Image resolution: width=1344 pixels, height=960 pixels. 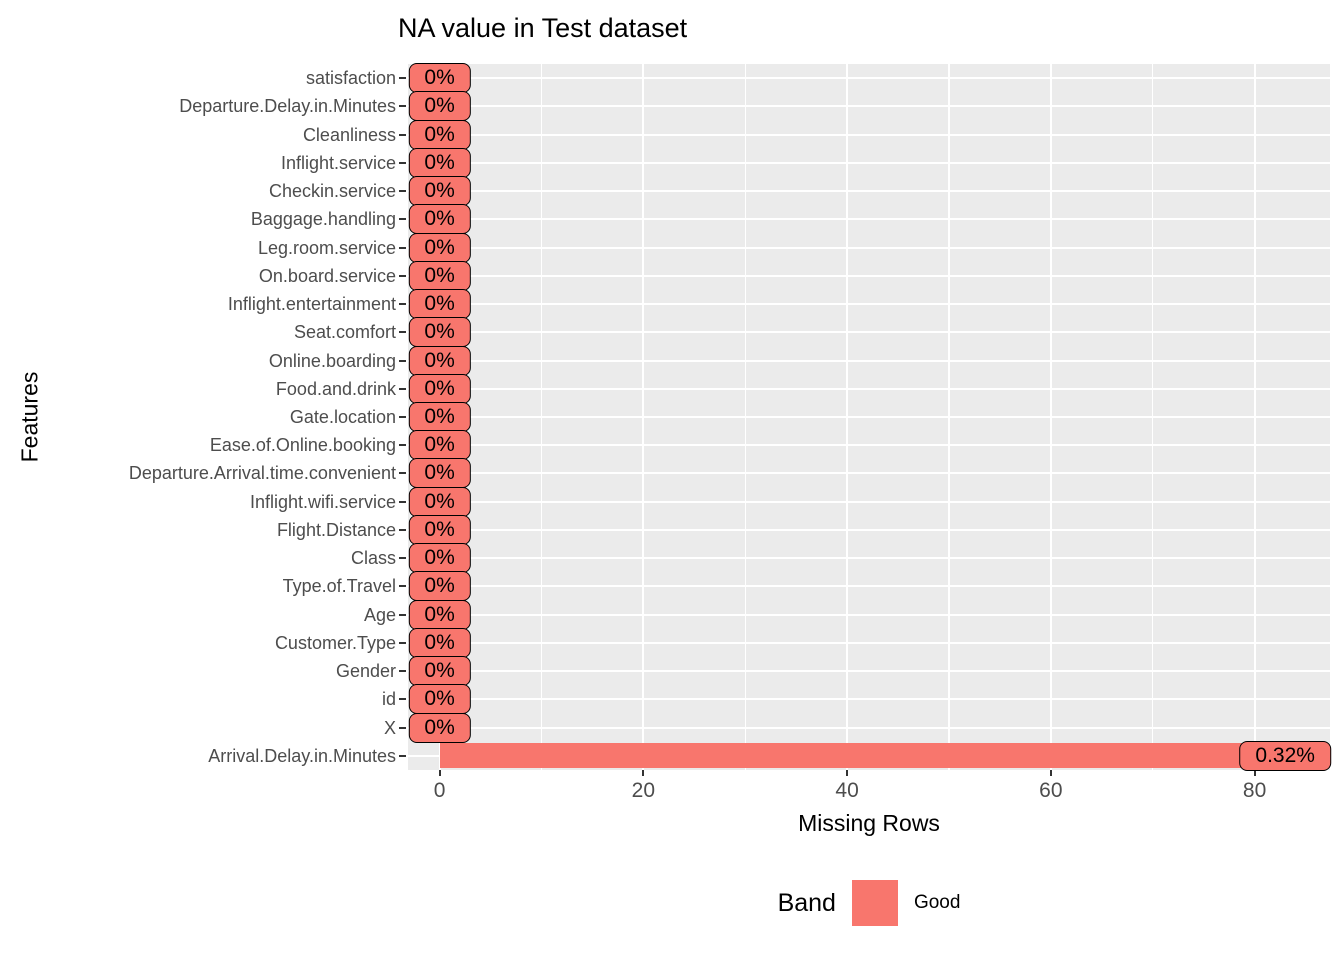 I want to click on bar, so click(x=862, y=756).